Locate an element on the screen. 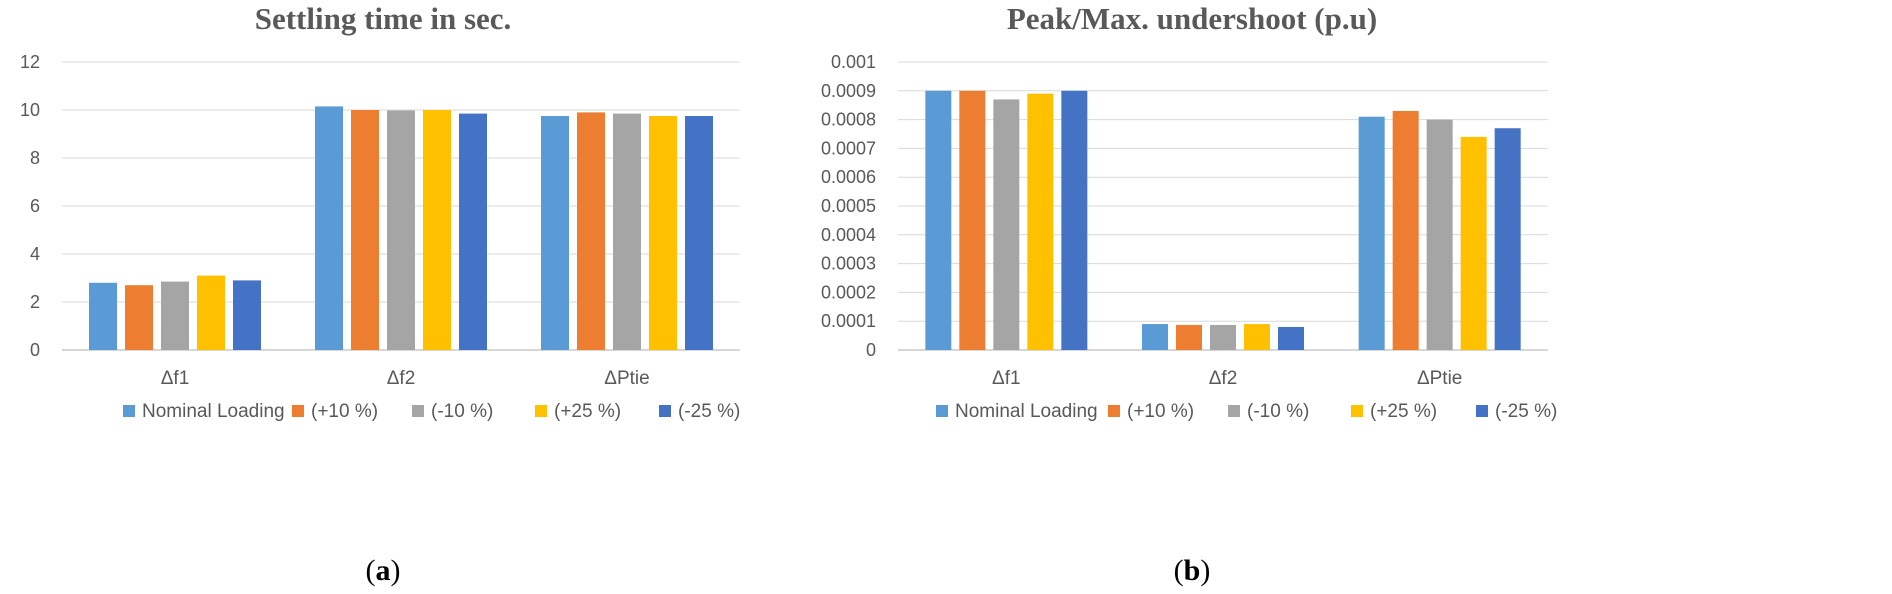  caption-letter: a is located at coordinates (383, 570).